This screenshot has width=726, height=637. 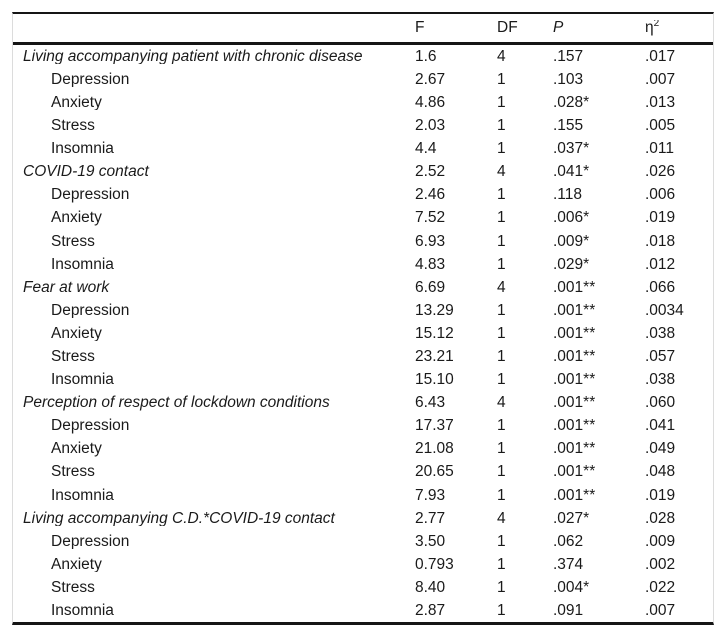 What do you see at coordinates (430, 79) in the screenshot?
I see `f-value-cell: 2.67` at bounding box center [430, 79].